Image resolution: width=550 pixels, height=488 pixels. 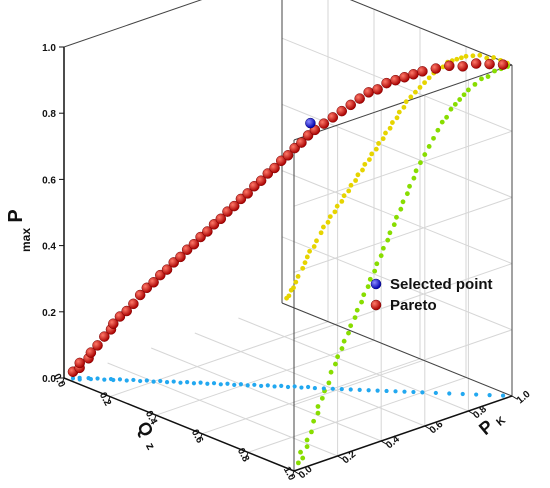 What do you see at coordinates (413, 305) in the screenshot?
I see `legend-label-pareto: Pareto` at bounding box center [413, 305].